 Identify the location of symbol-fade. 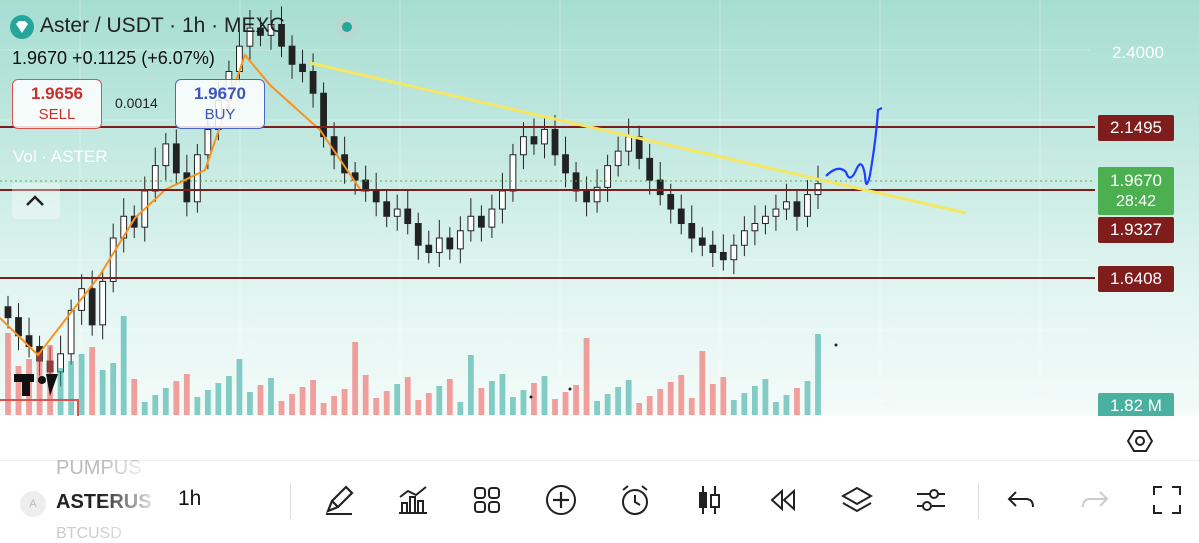
(130, 501).